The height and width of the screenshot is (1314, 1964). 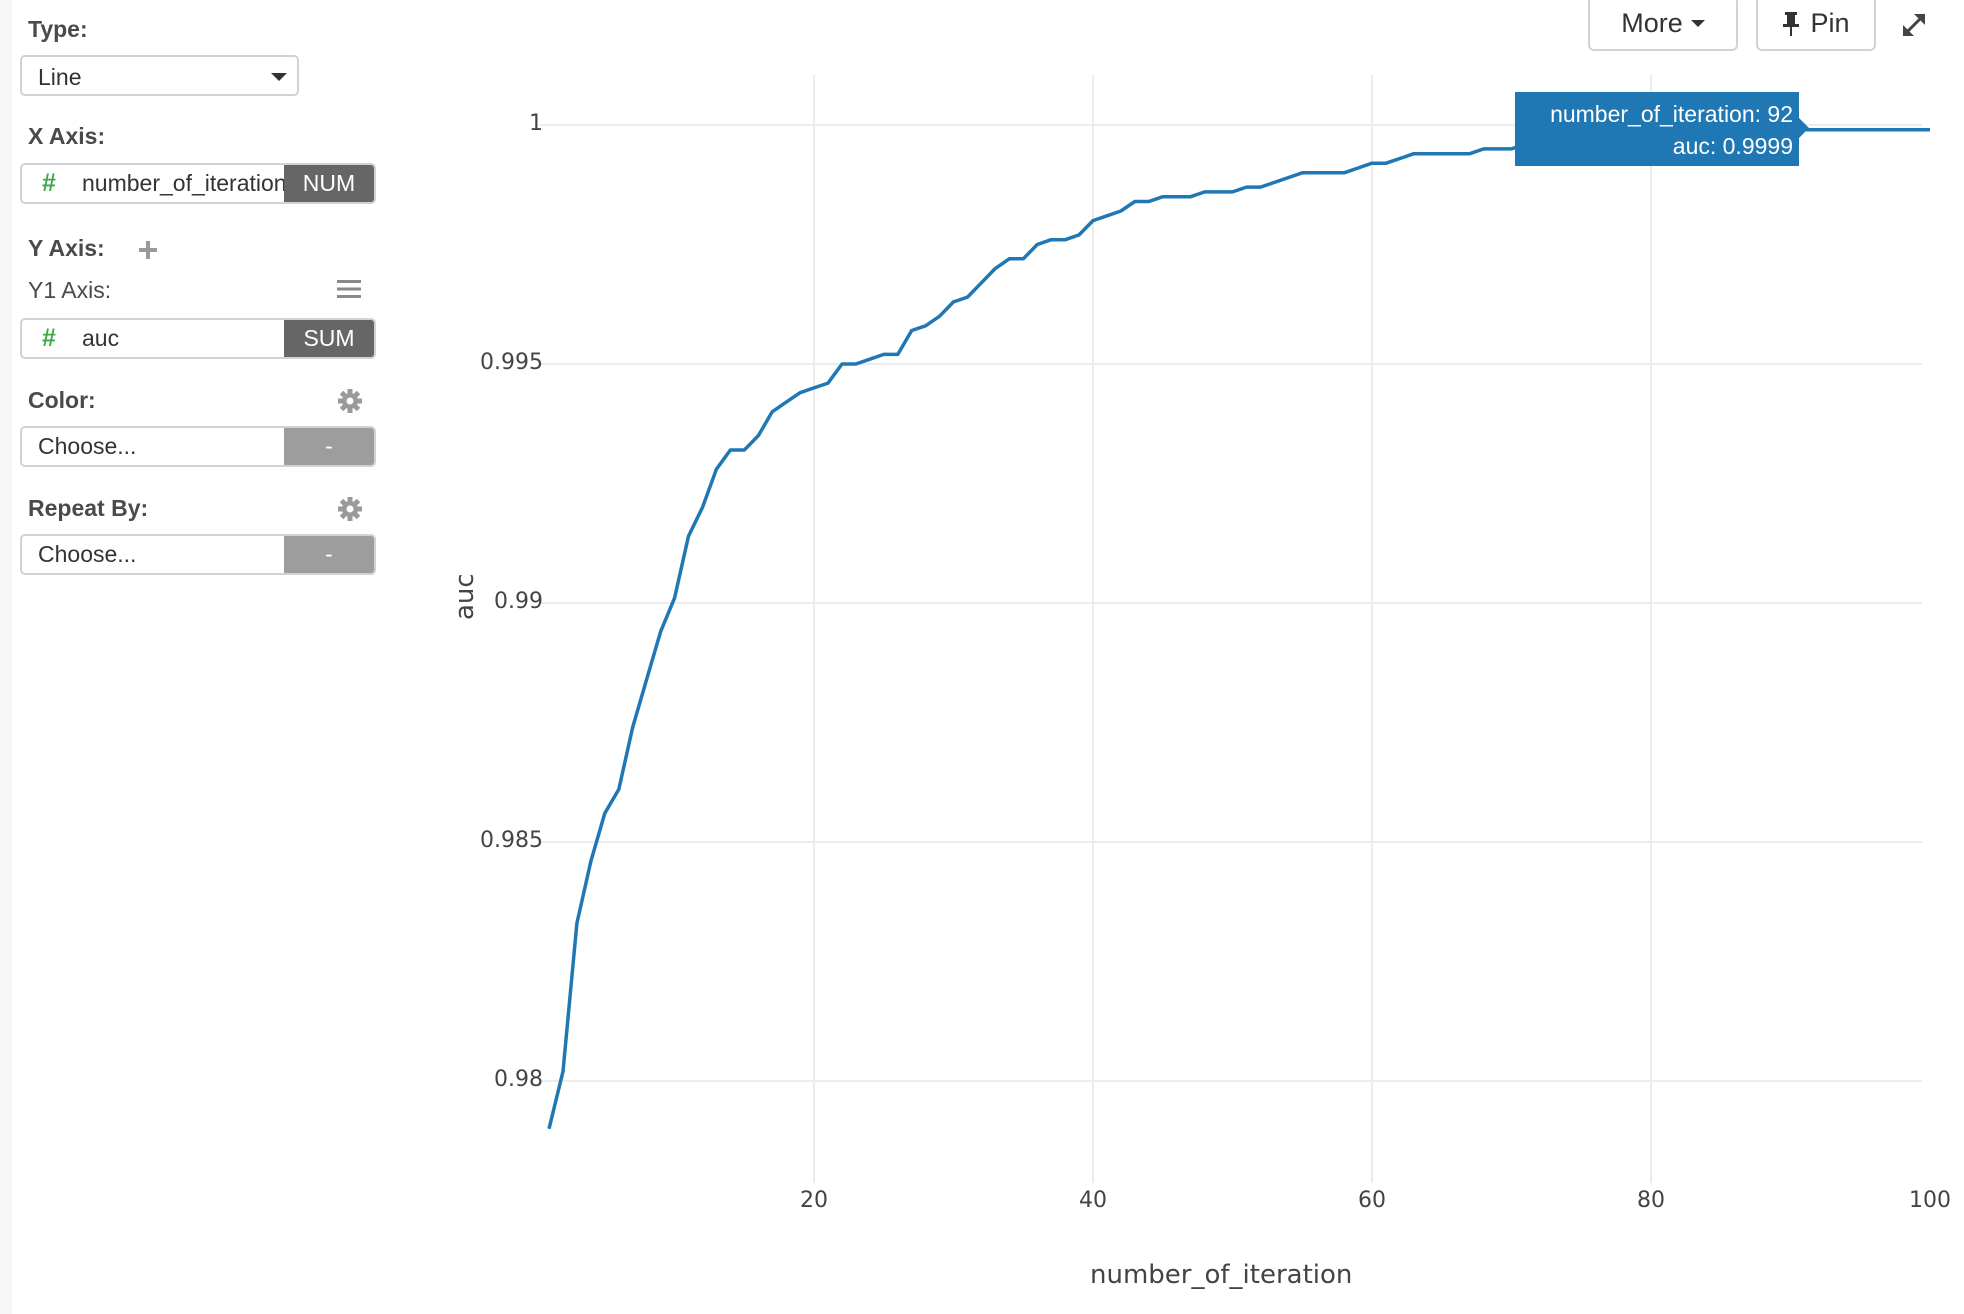 I want to click on y1-aggregation-button: SUM, so click(x=329, y=338).